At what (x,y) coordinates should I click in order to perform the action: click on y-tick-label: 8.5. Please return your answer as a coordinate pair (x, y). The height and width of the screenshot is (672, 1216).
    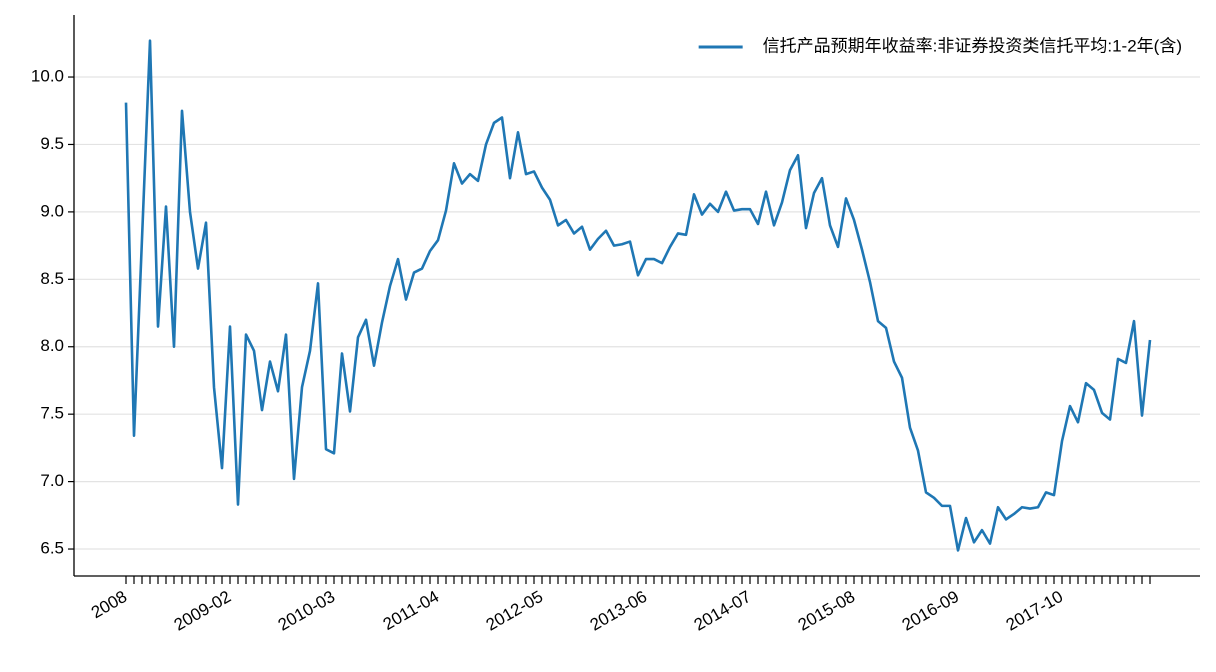
    Looking at the image, I should click on (52, 278).